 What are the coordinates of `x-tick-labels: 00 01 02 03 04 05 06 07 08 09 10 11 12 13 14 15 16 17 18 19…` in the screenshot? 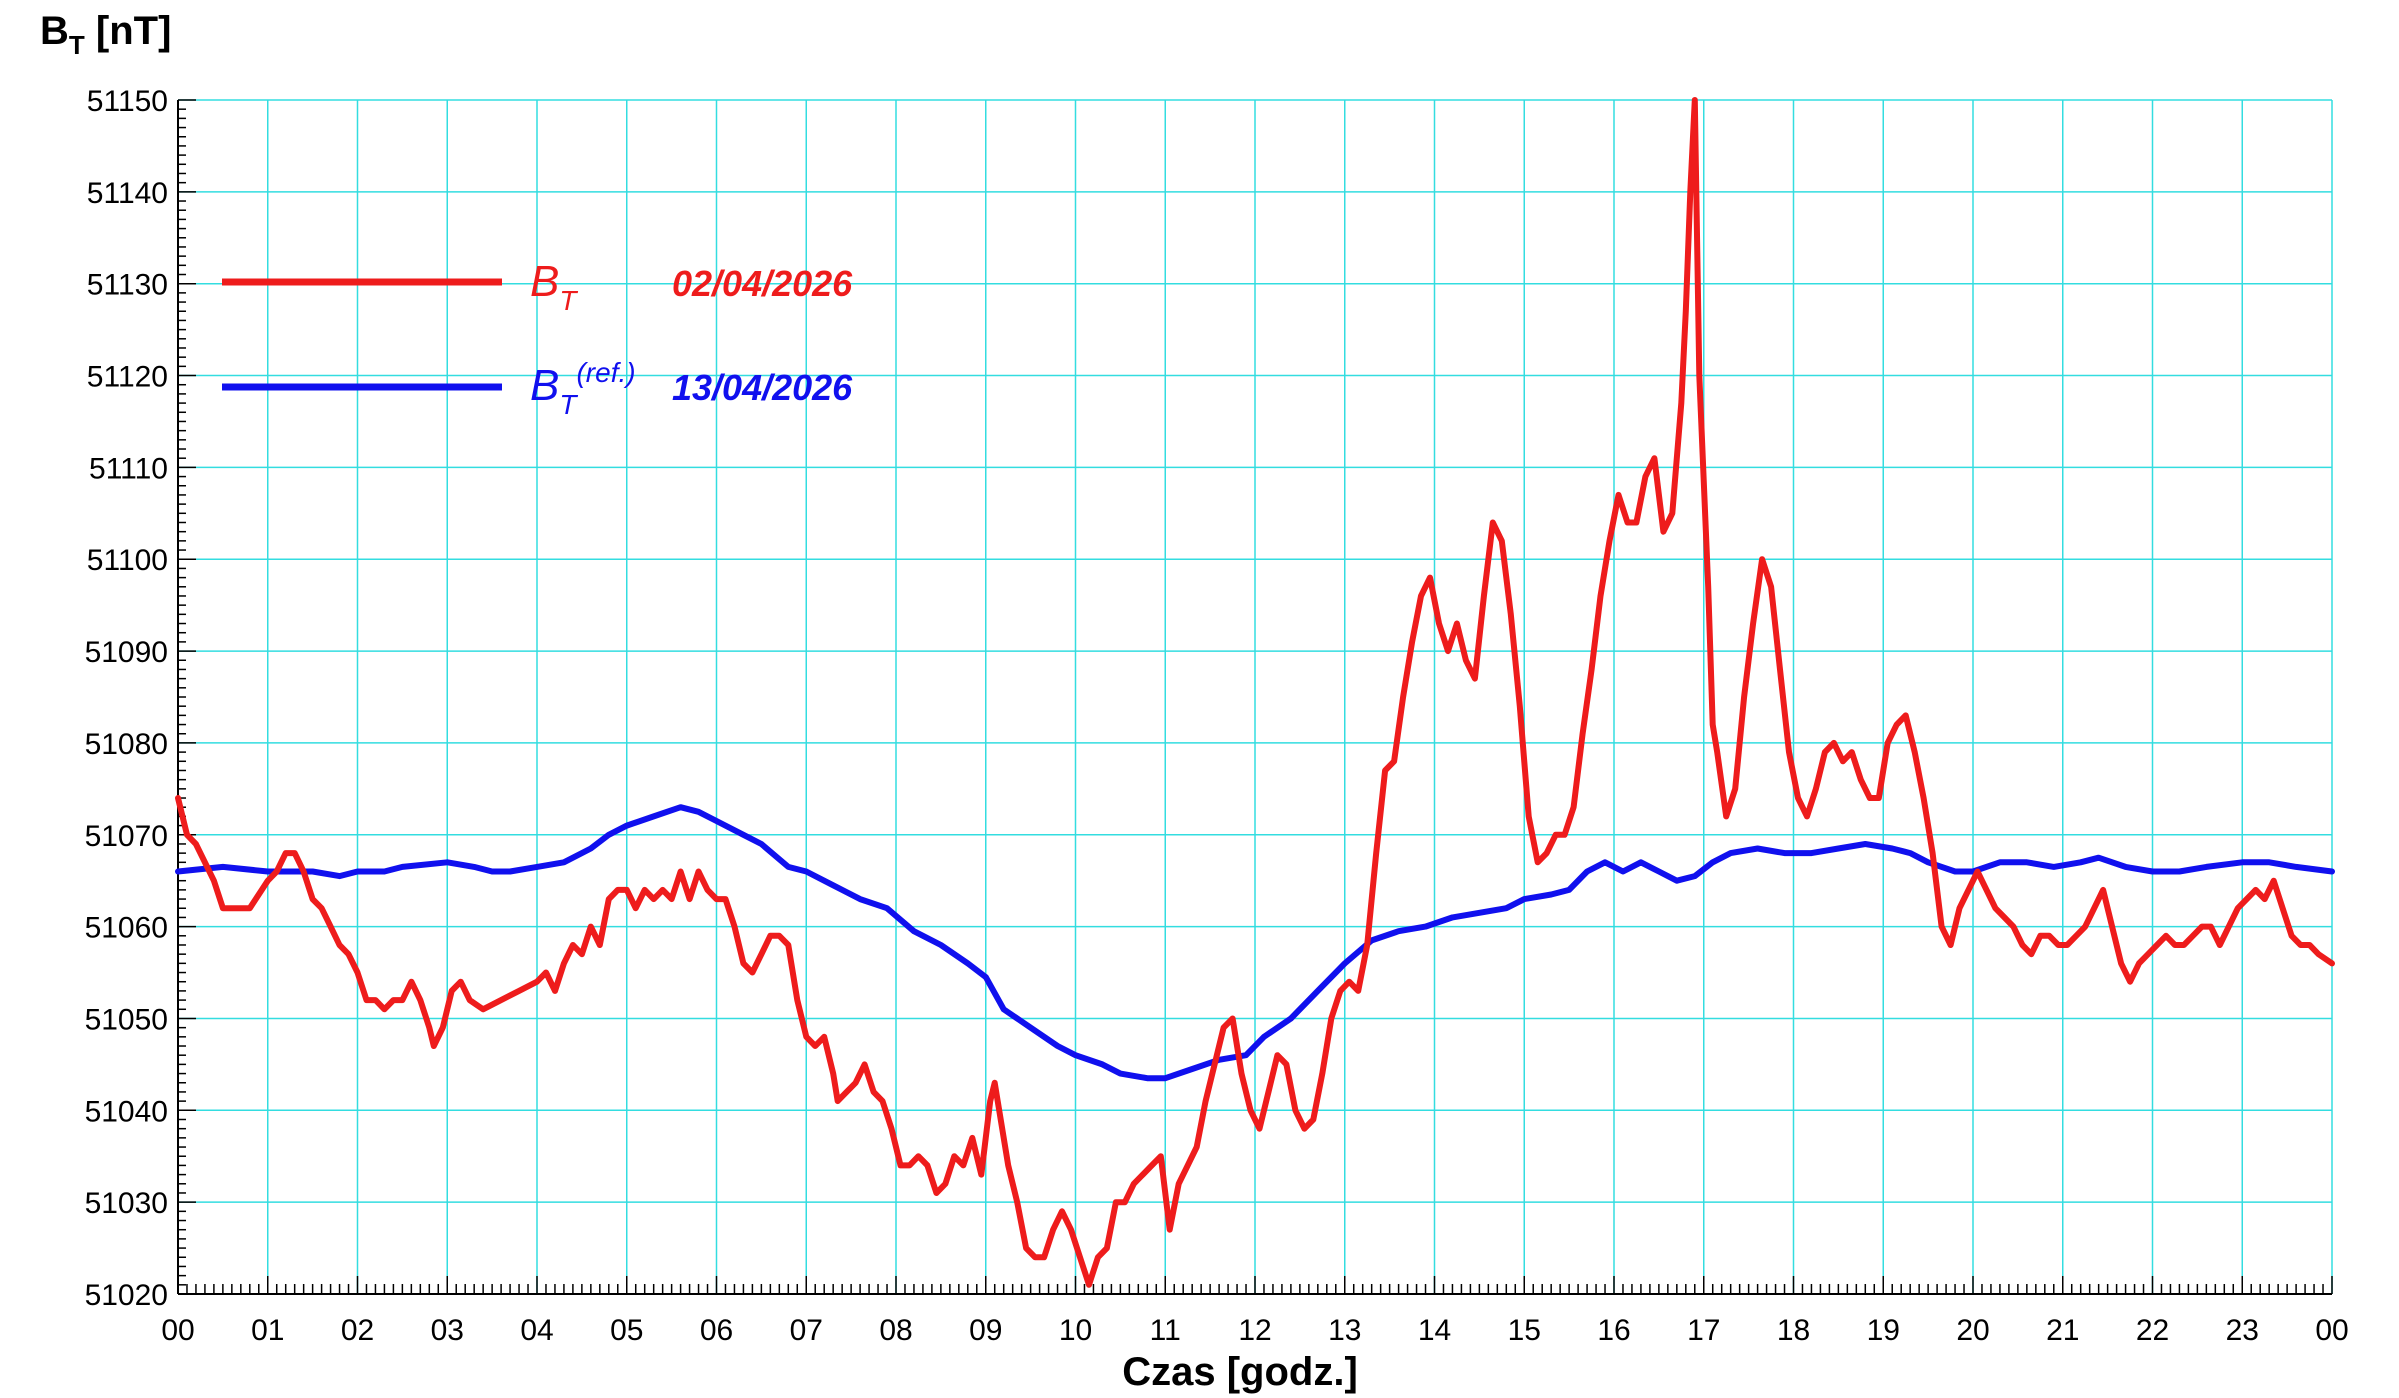 It's located at (1254, 1330).